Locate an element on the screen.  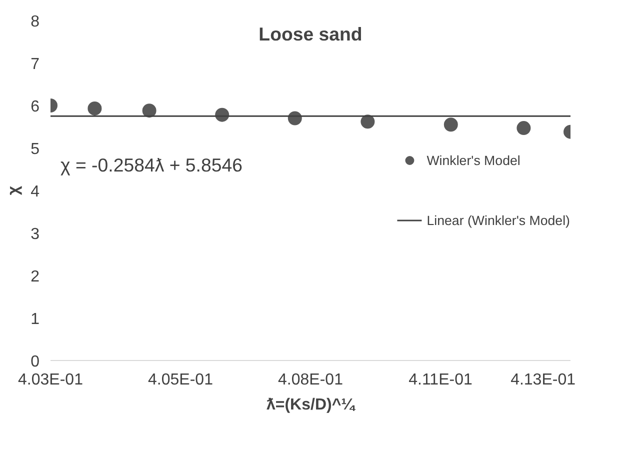
y-tick-label: 5 is located at coordinates (35, 149).